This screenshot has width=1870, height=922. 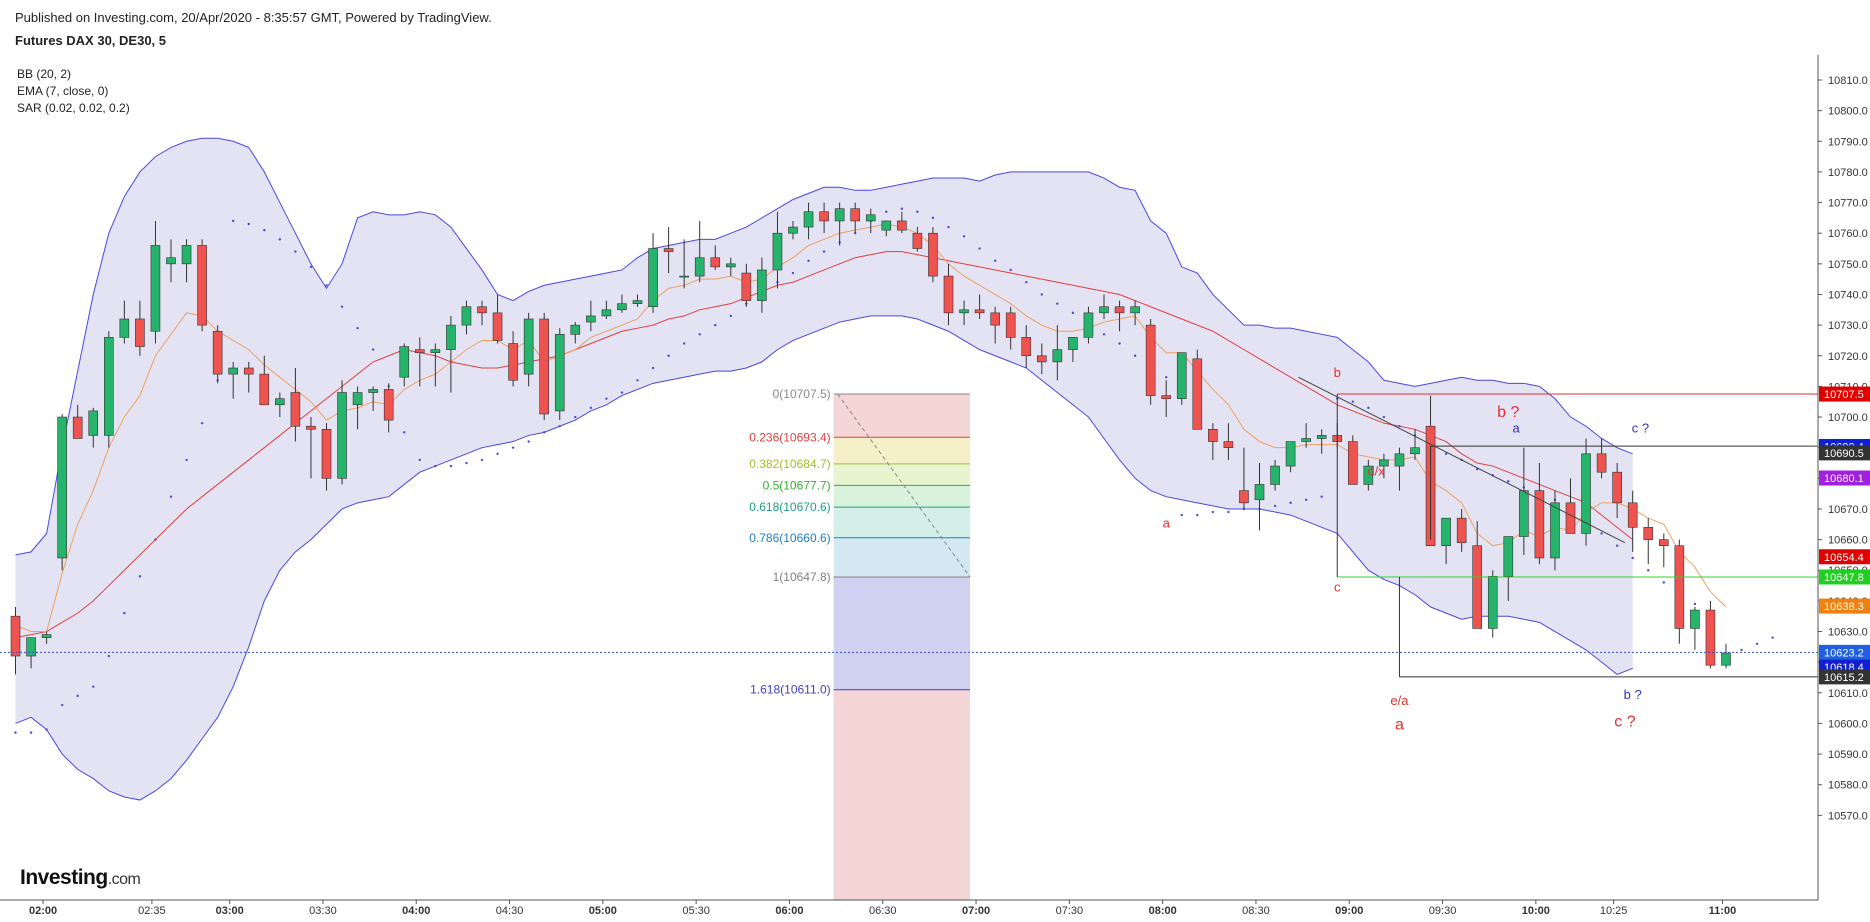 What do you see at coordinates (1848, 816) in the screenshot?
I see `price-tick-label: 10570.0` at bounding box center [1848, 816].